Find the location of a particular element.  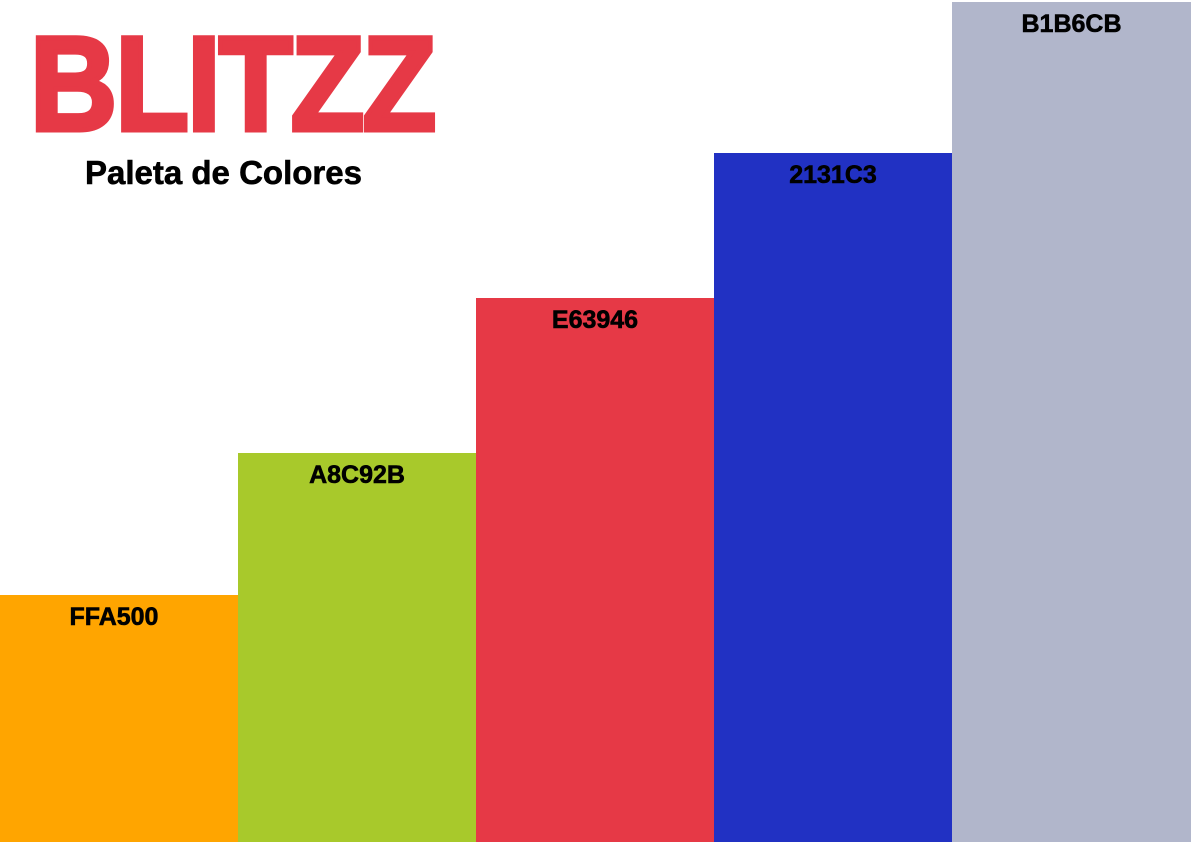

color-code: B1B6CB is located at coordinates (1071, 24).